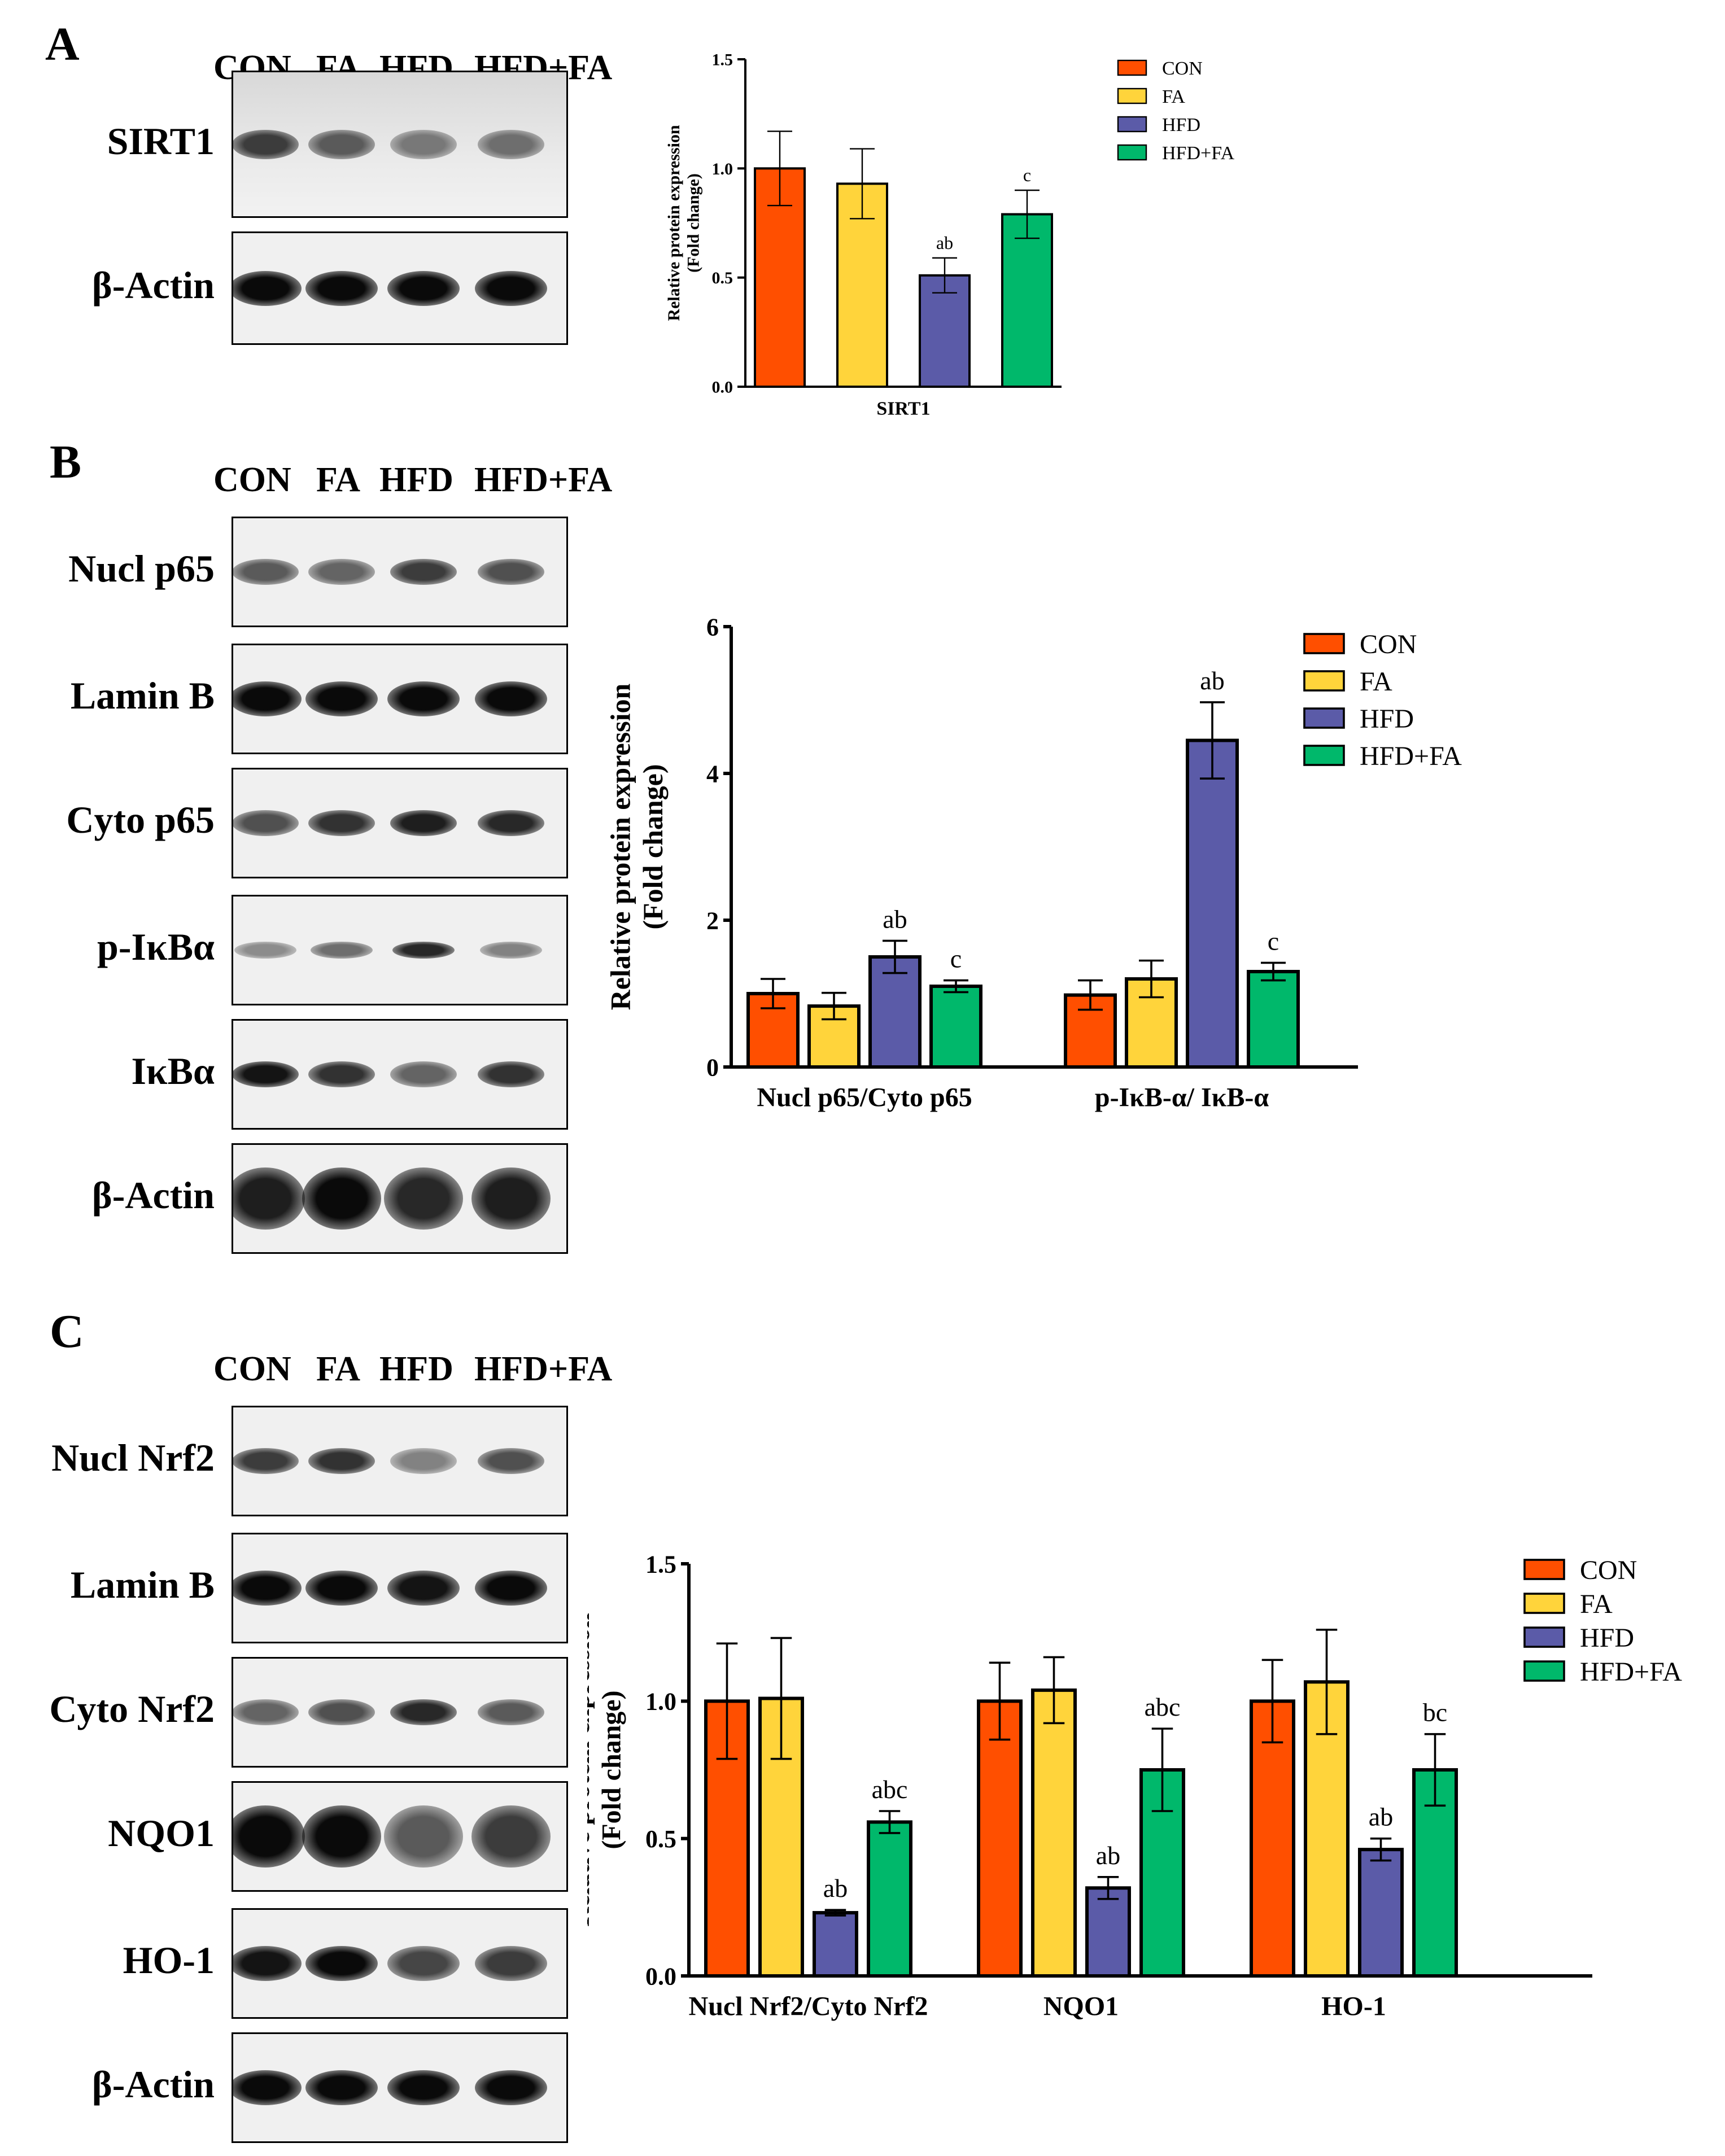  I want to click on panel-letter-b: B, so click(66, 462).